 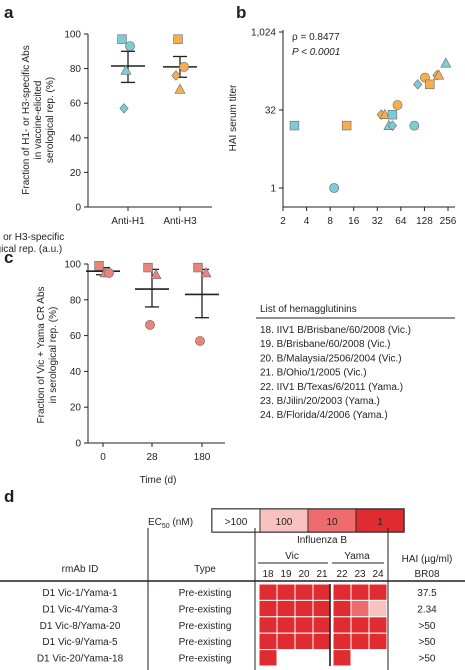 I want to click on heatmap-column-label: 18, so click(x=268, y=574).